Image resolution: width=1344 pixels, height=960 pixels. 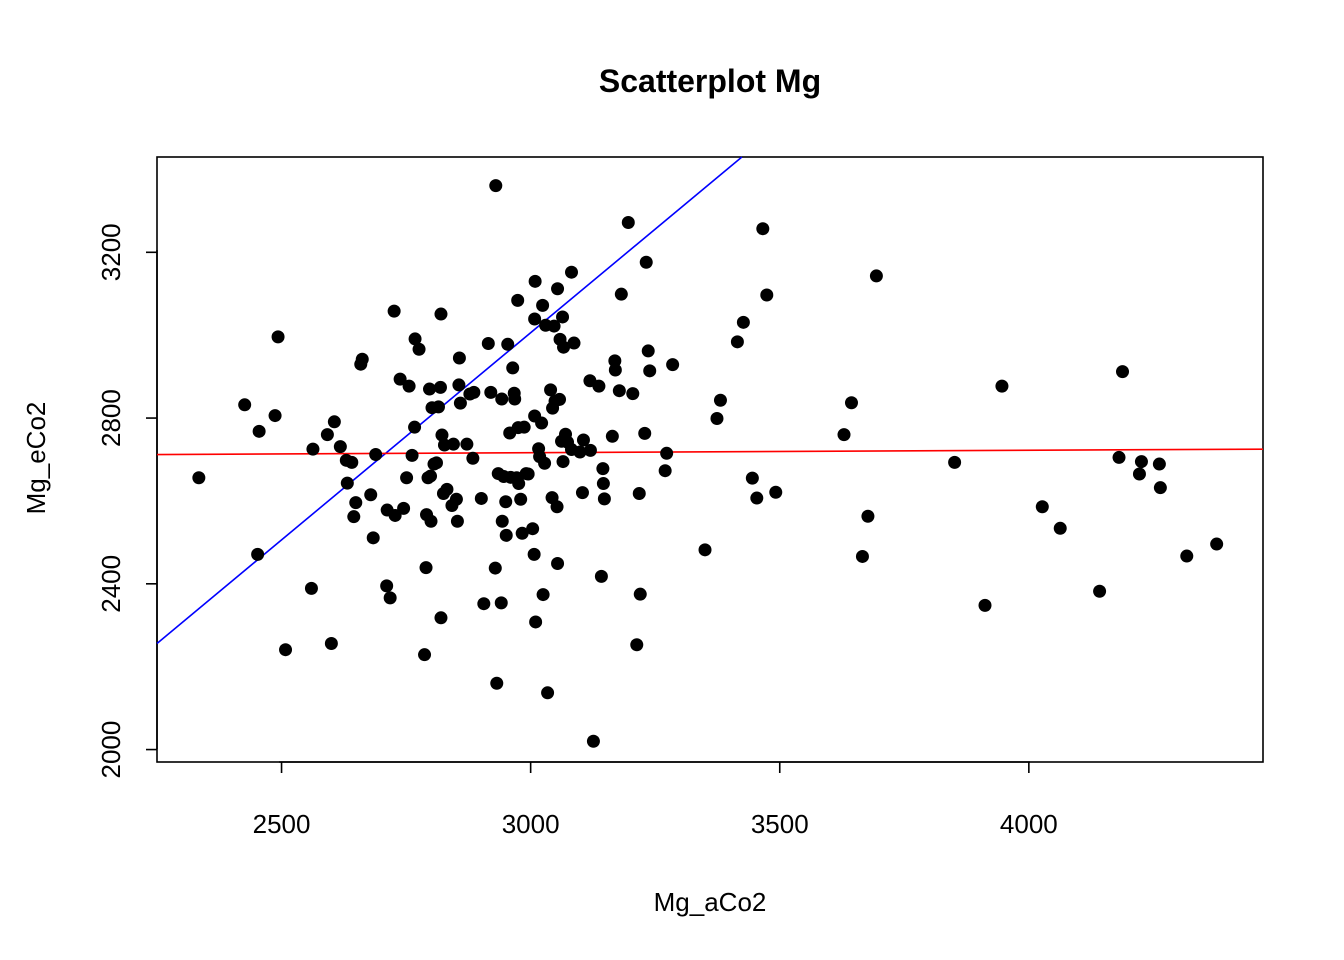 What do you see at coordinates (780, 824) in the screenshot?
I see `x-tick-label: 3500` at bounding box center [780, 824].